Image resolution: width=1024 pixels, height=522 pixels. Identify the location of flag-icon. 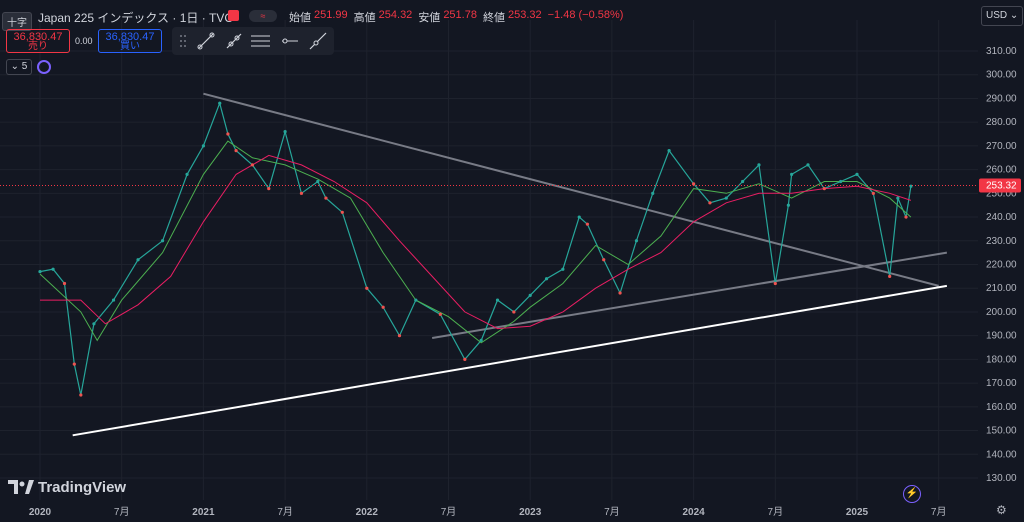
(233, 15).